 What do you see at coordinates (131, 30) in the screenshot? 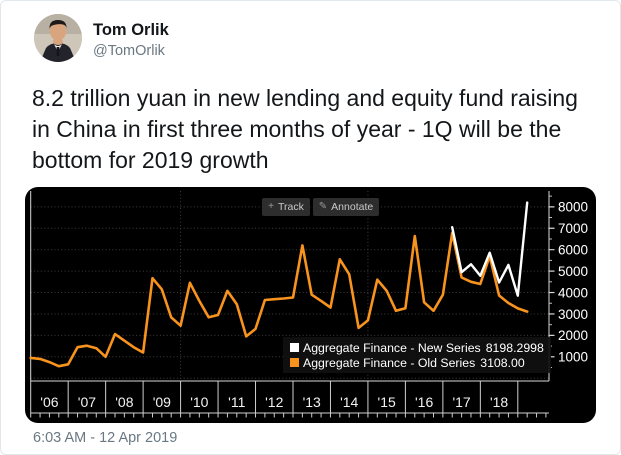
I see `author-name: Tom Orlik` at bounding box center [131, 30].